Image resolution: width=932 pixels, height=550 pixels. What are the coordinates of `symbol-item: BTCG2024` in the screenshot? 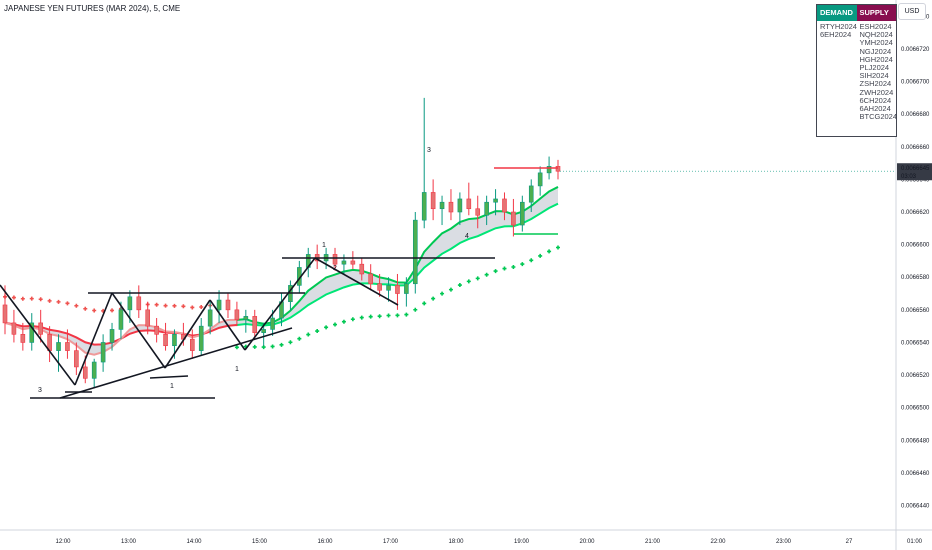 It's located at (878, 117).